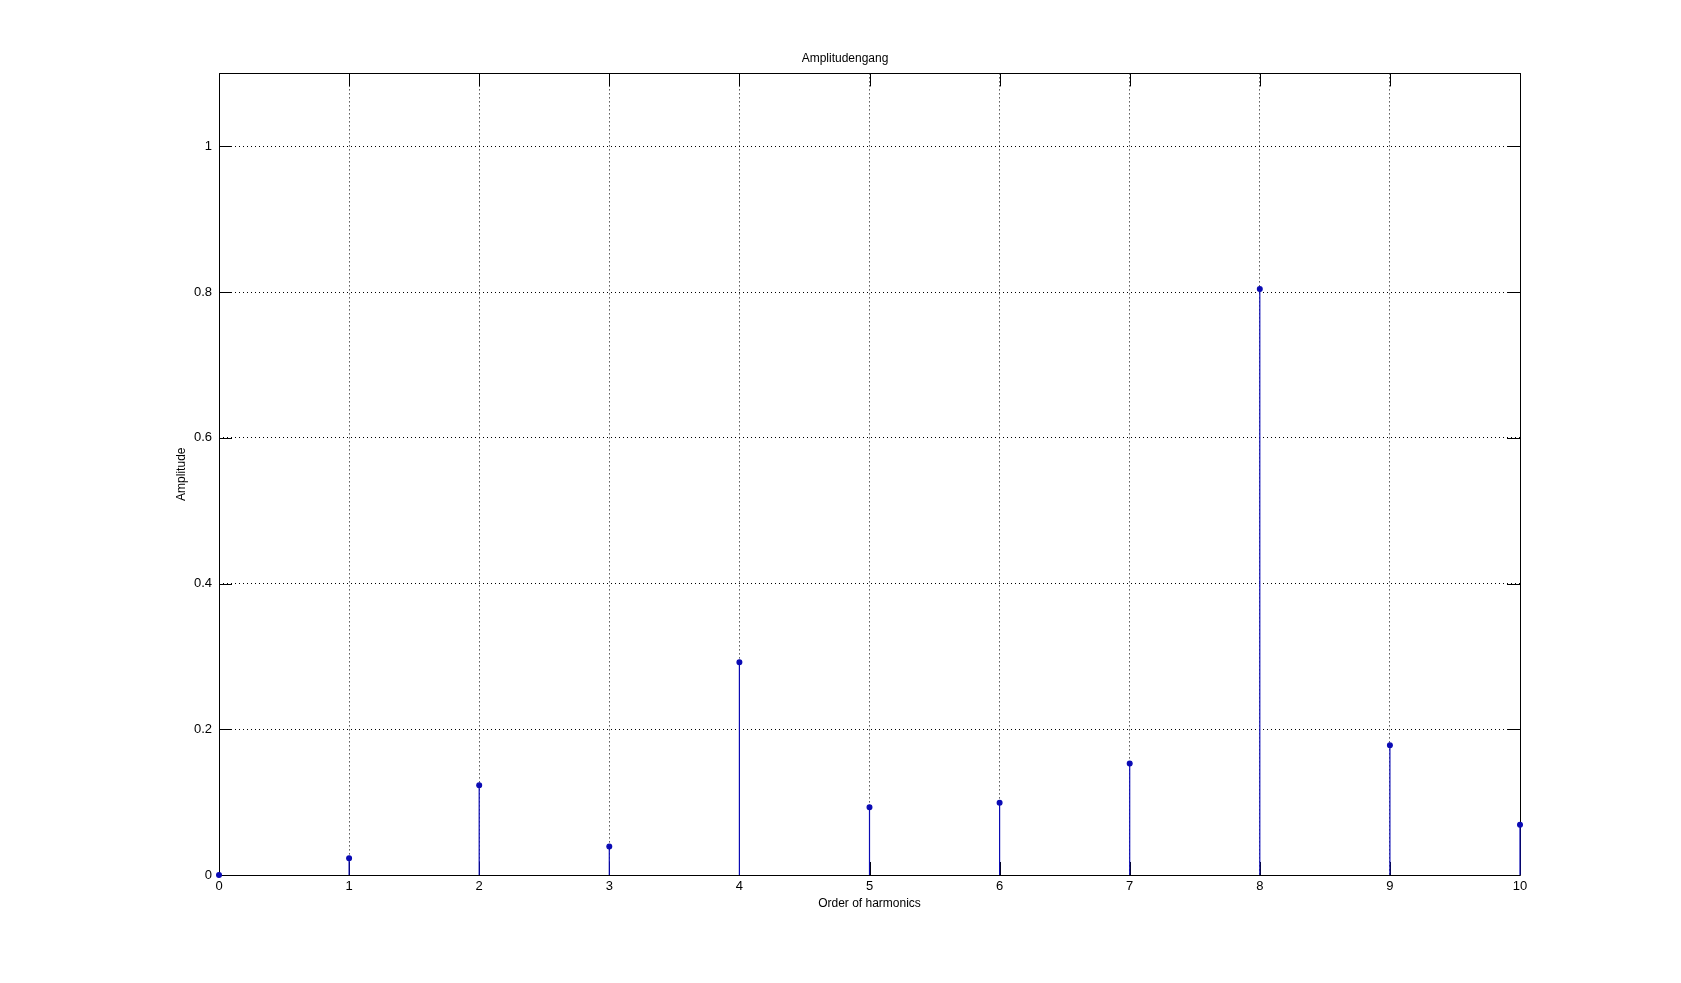 This screenshot has width=1681, height=983. I want to click on x-tick-label: 6, so click(999, 886).